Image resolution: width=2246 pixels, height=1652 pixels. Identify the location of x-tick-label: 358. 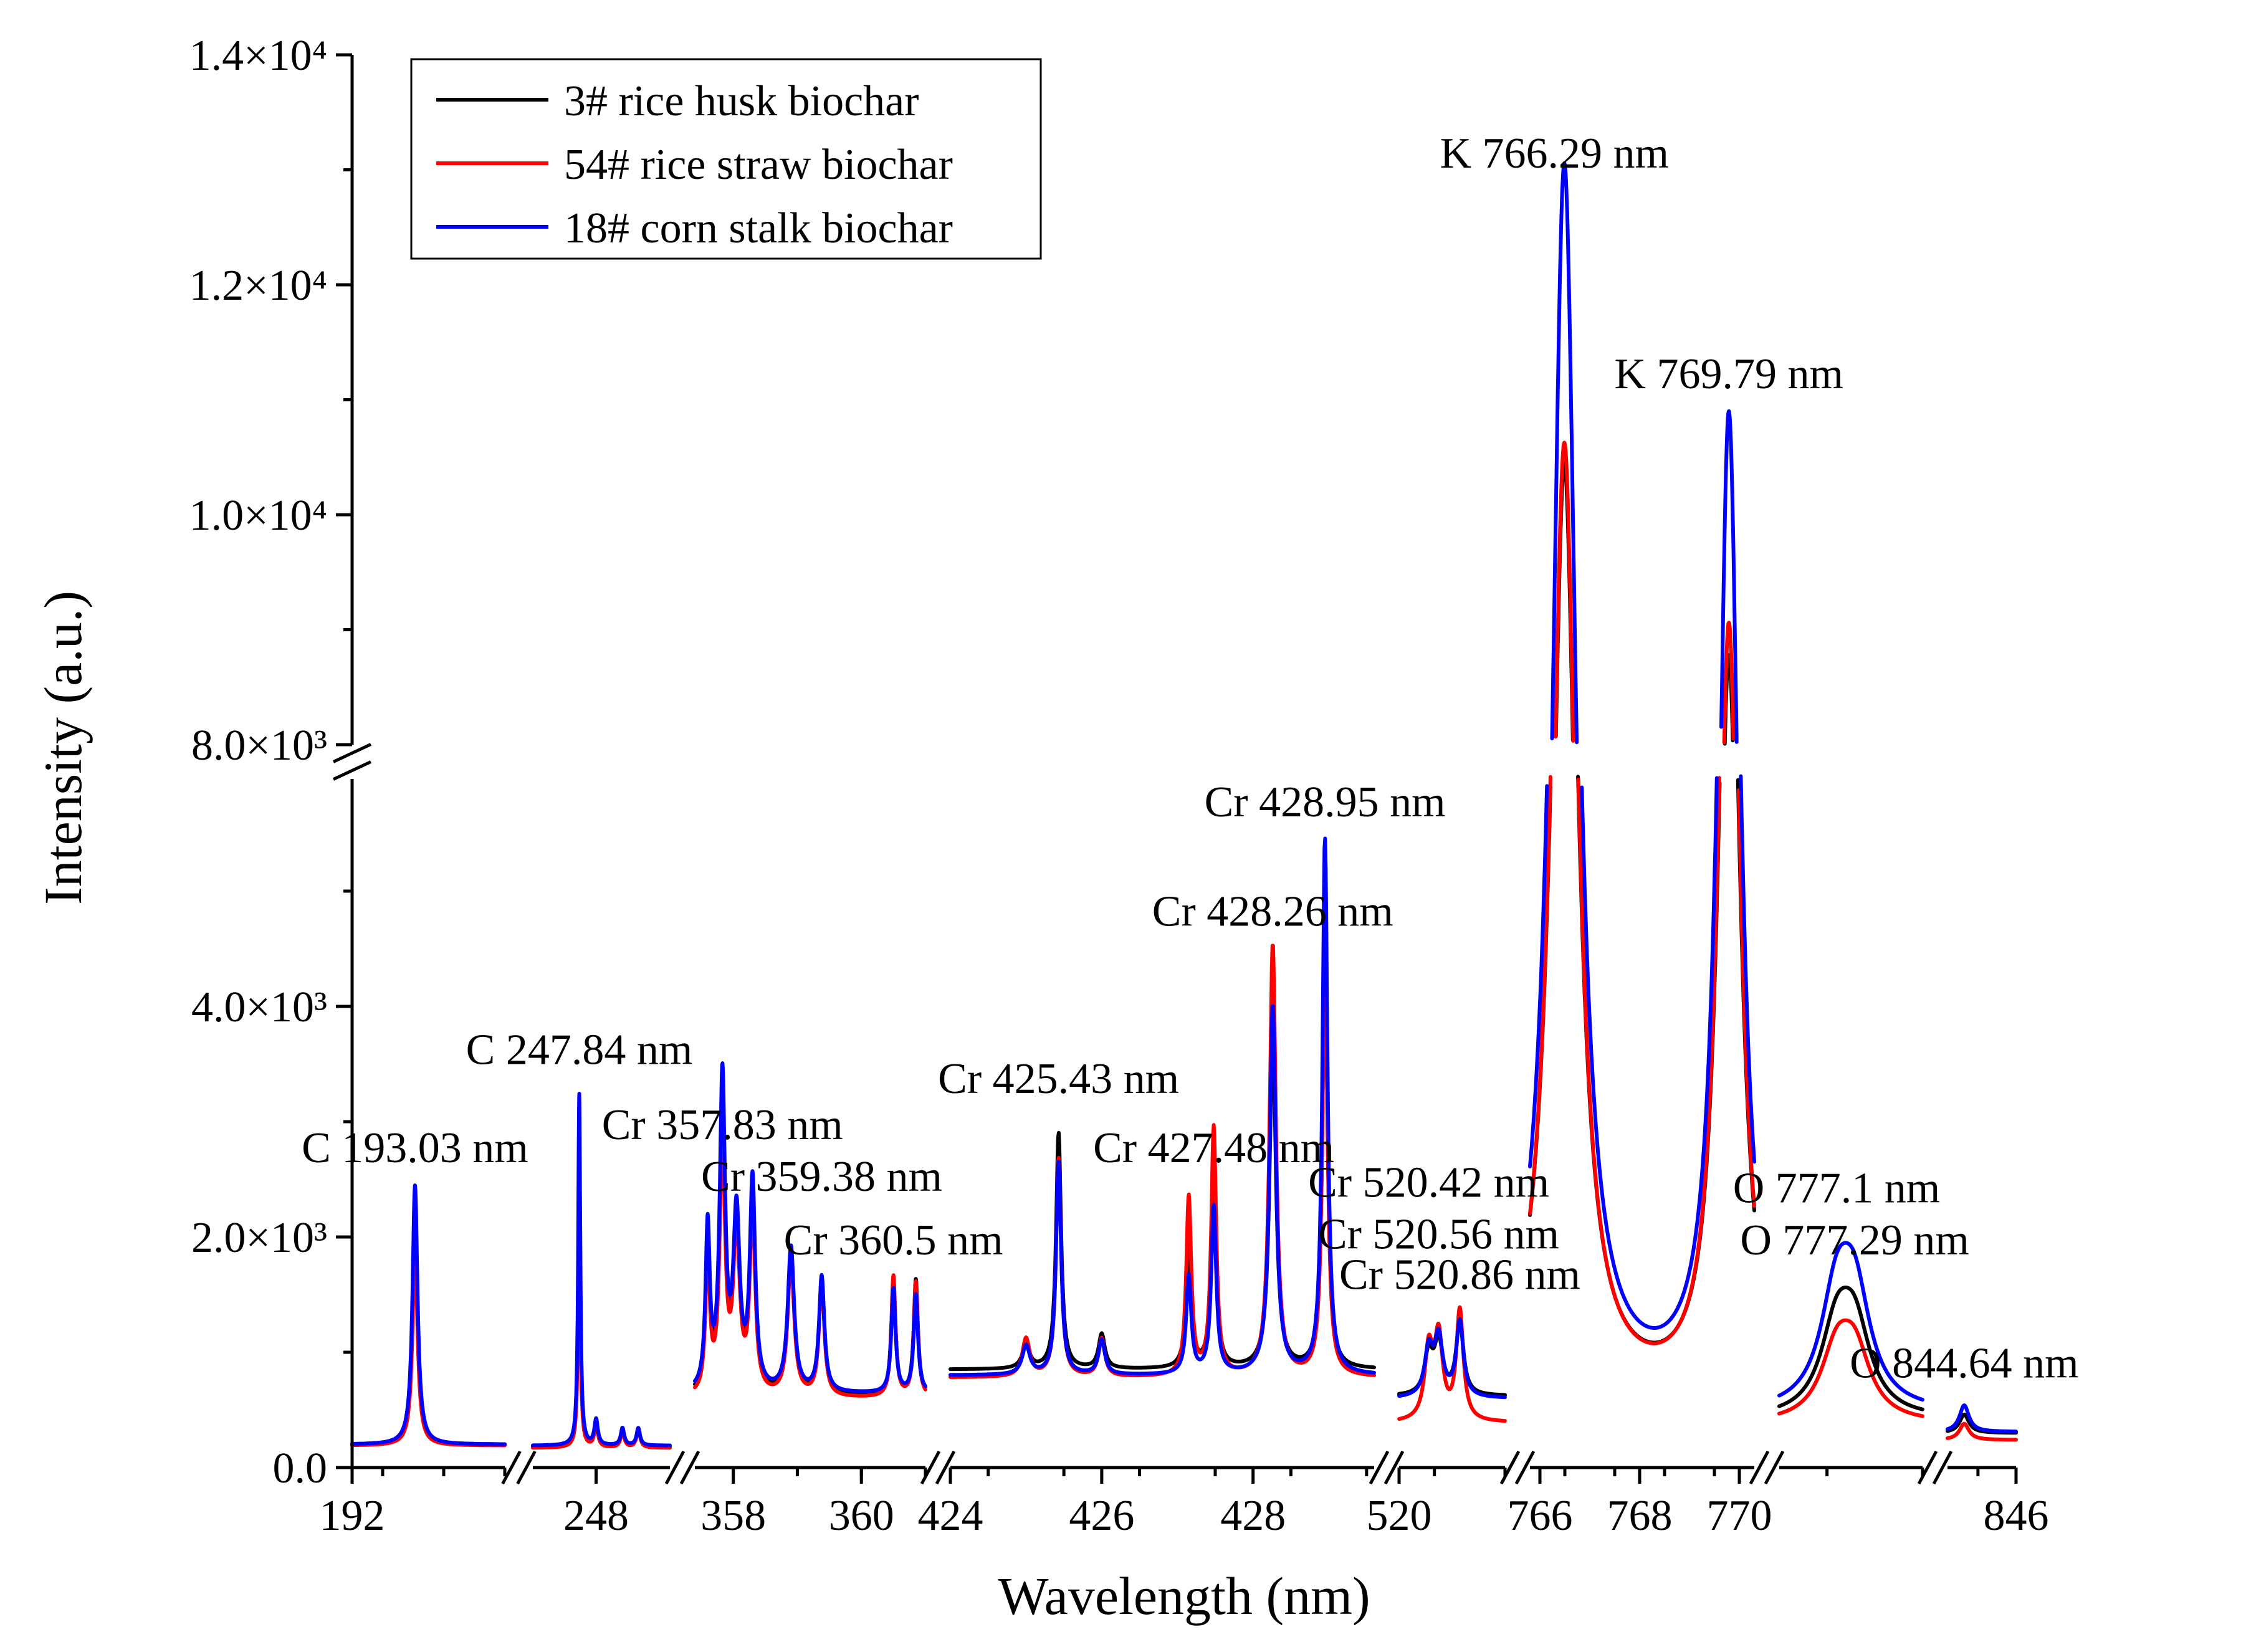
(733, 1516).